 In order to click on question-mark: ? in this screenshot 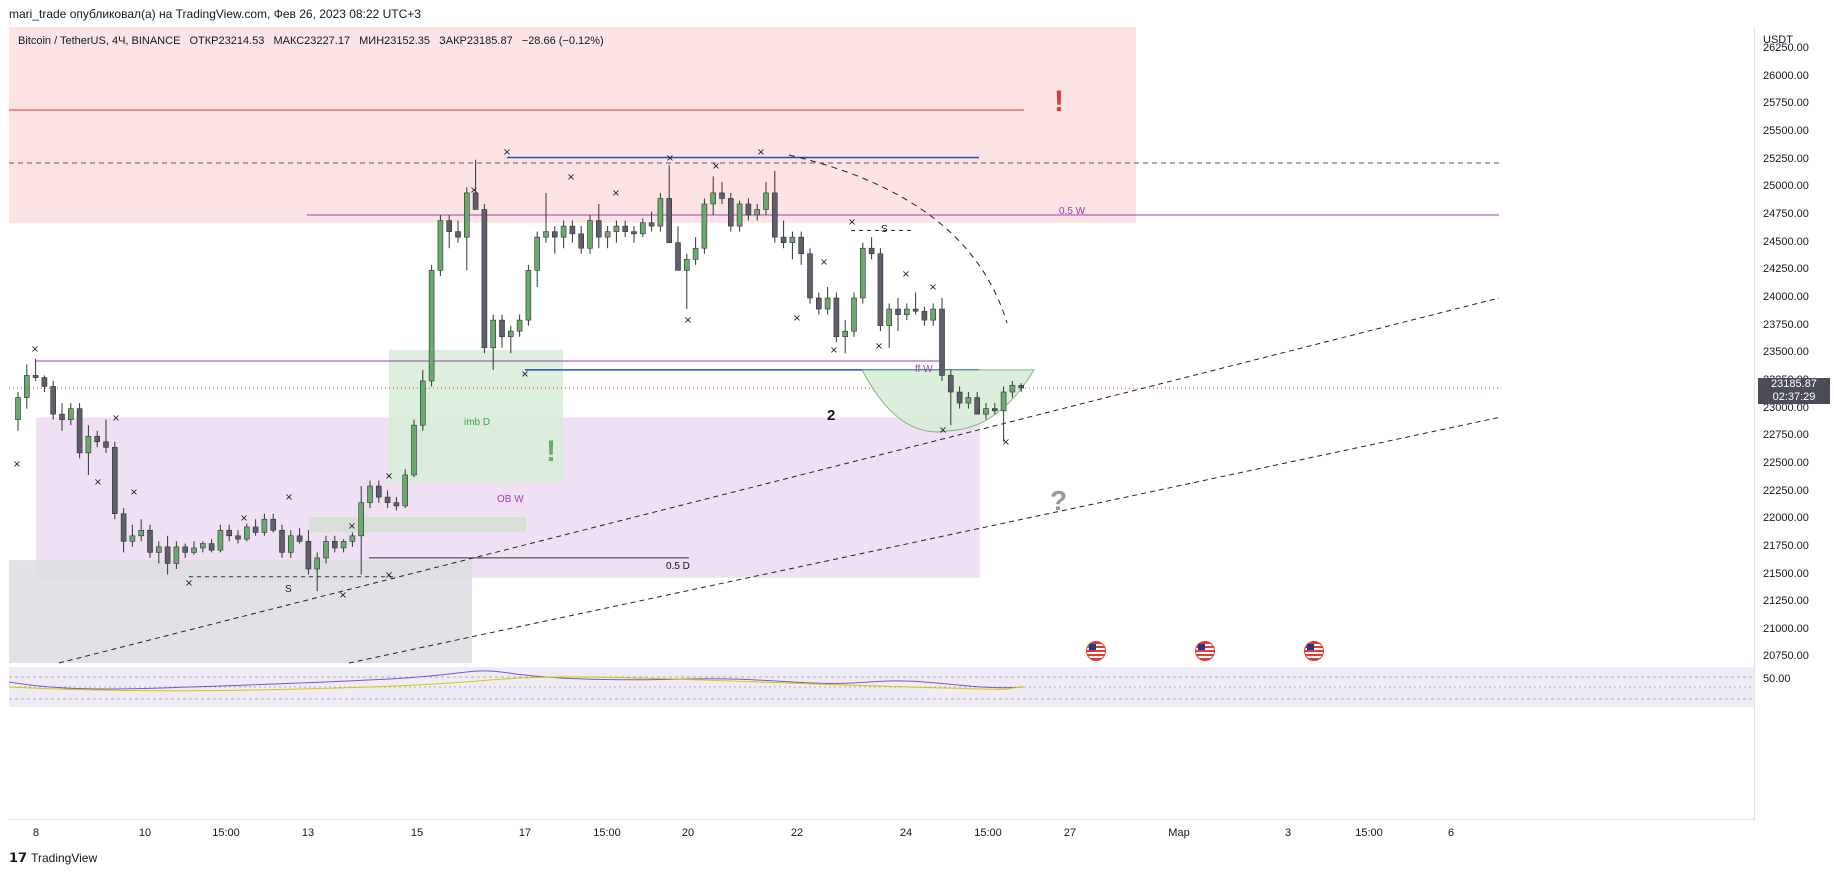, I will do `click(1059, 500)`.